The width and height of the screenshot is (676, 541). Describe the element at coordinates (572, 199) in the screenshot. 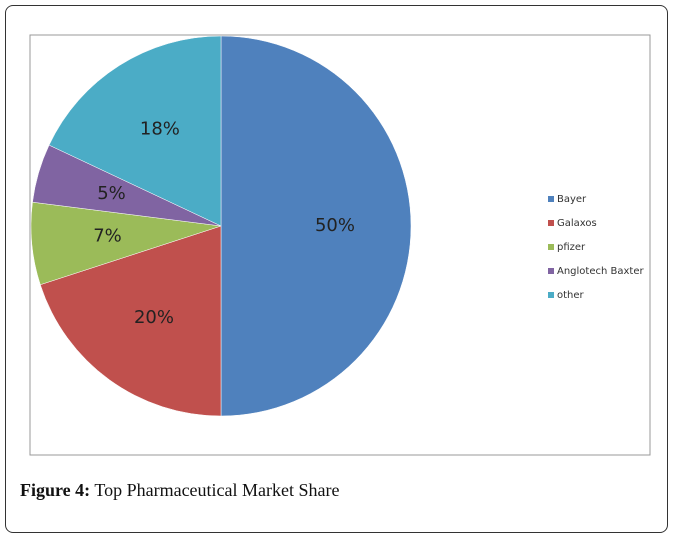

I see `legend-label: Bayer` at that location.